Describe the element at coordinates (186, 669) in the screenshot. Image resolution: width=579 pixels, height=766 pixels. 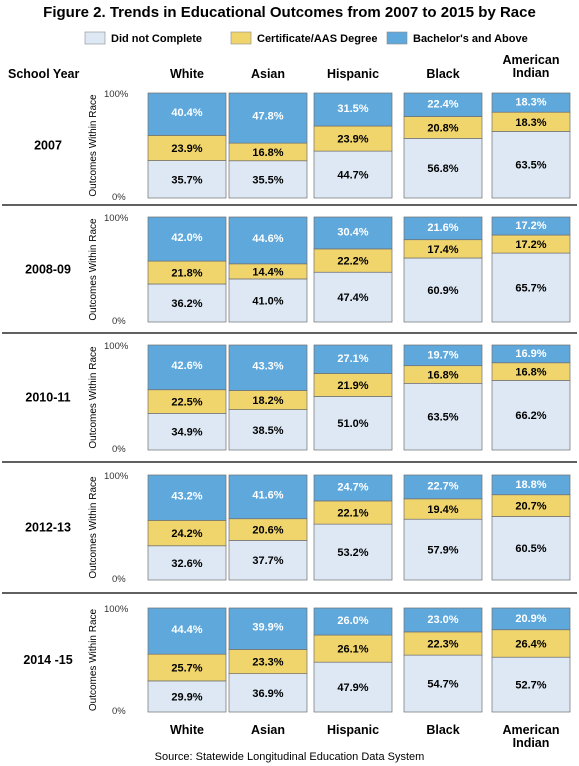
I see `data-label-certificate-aas-degree: 25.7%` at that location.